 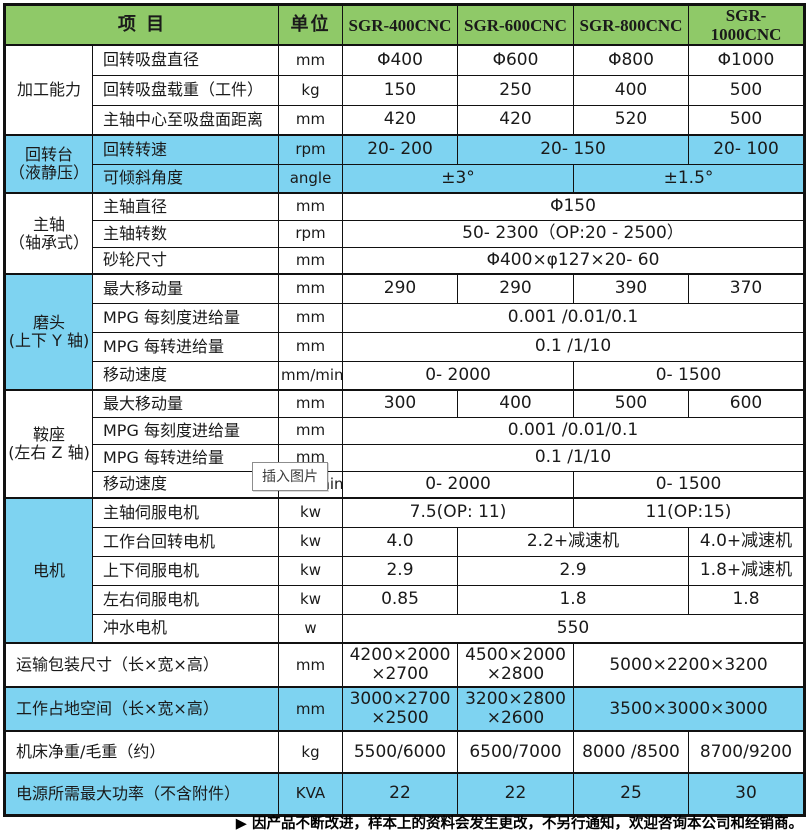 What do you see at coordinates (185, 233) in the screenshot?
I see `row-label: 主轴转数` at bounding box center [185, 233].